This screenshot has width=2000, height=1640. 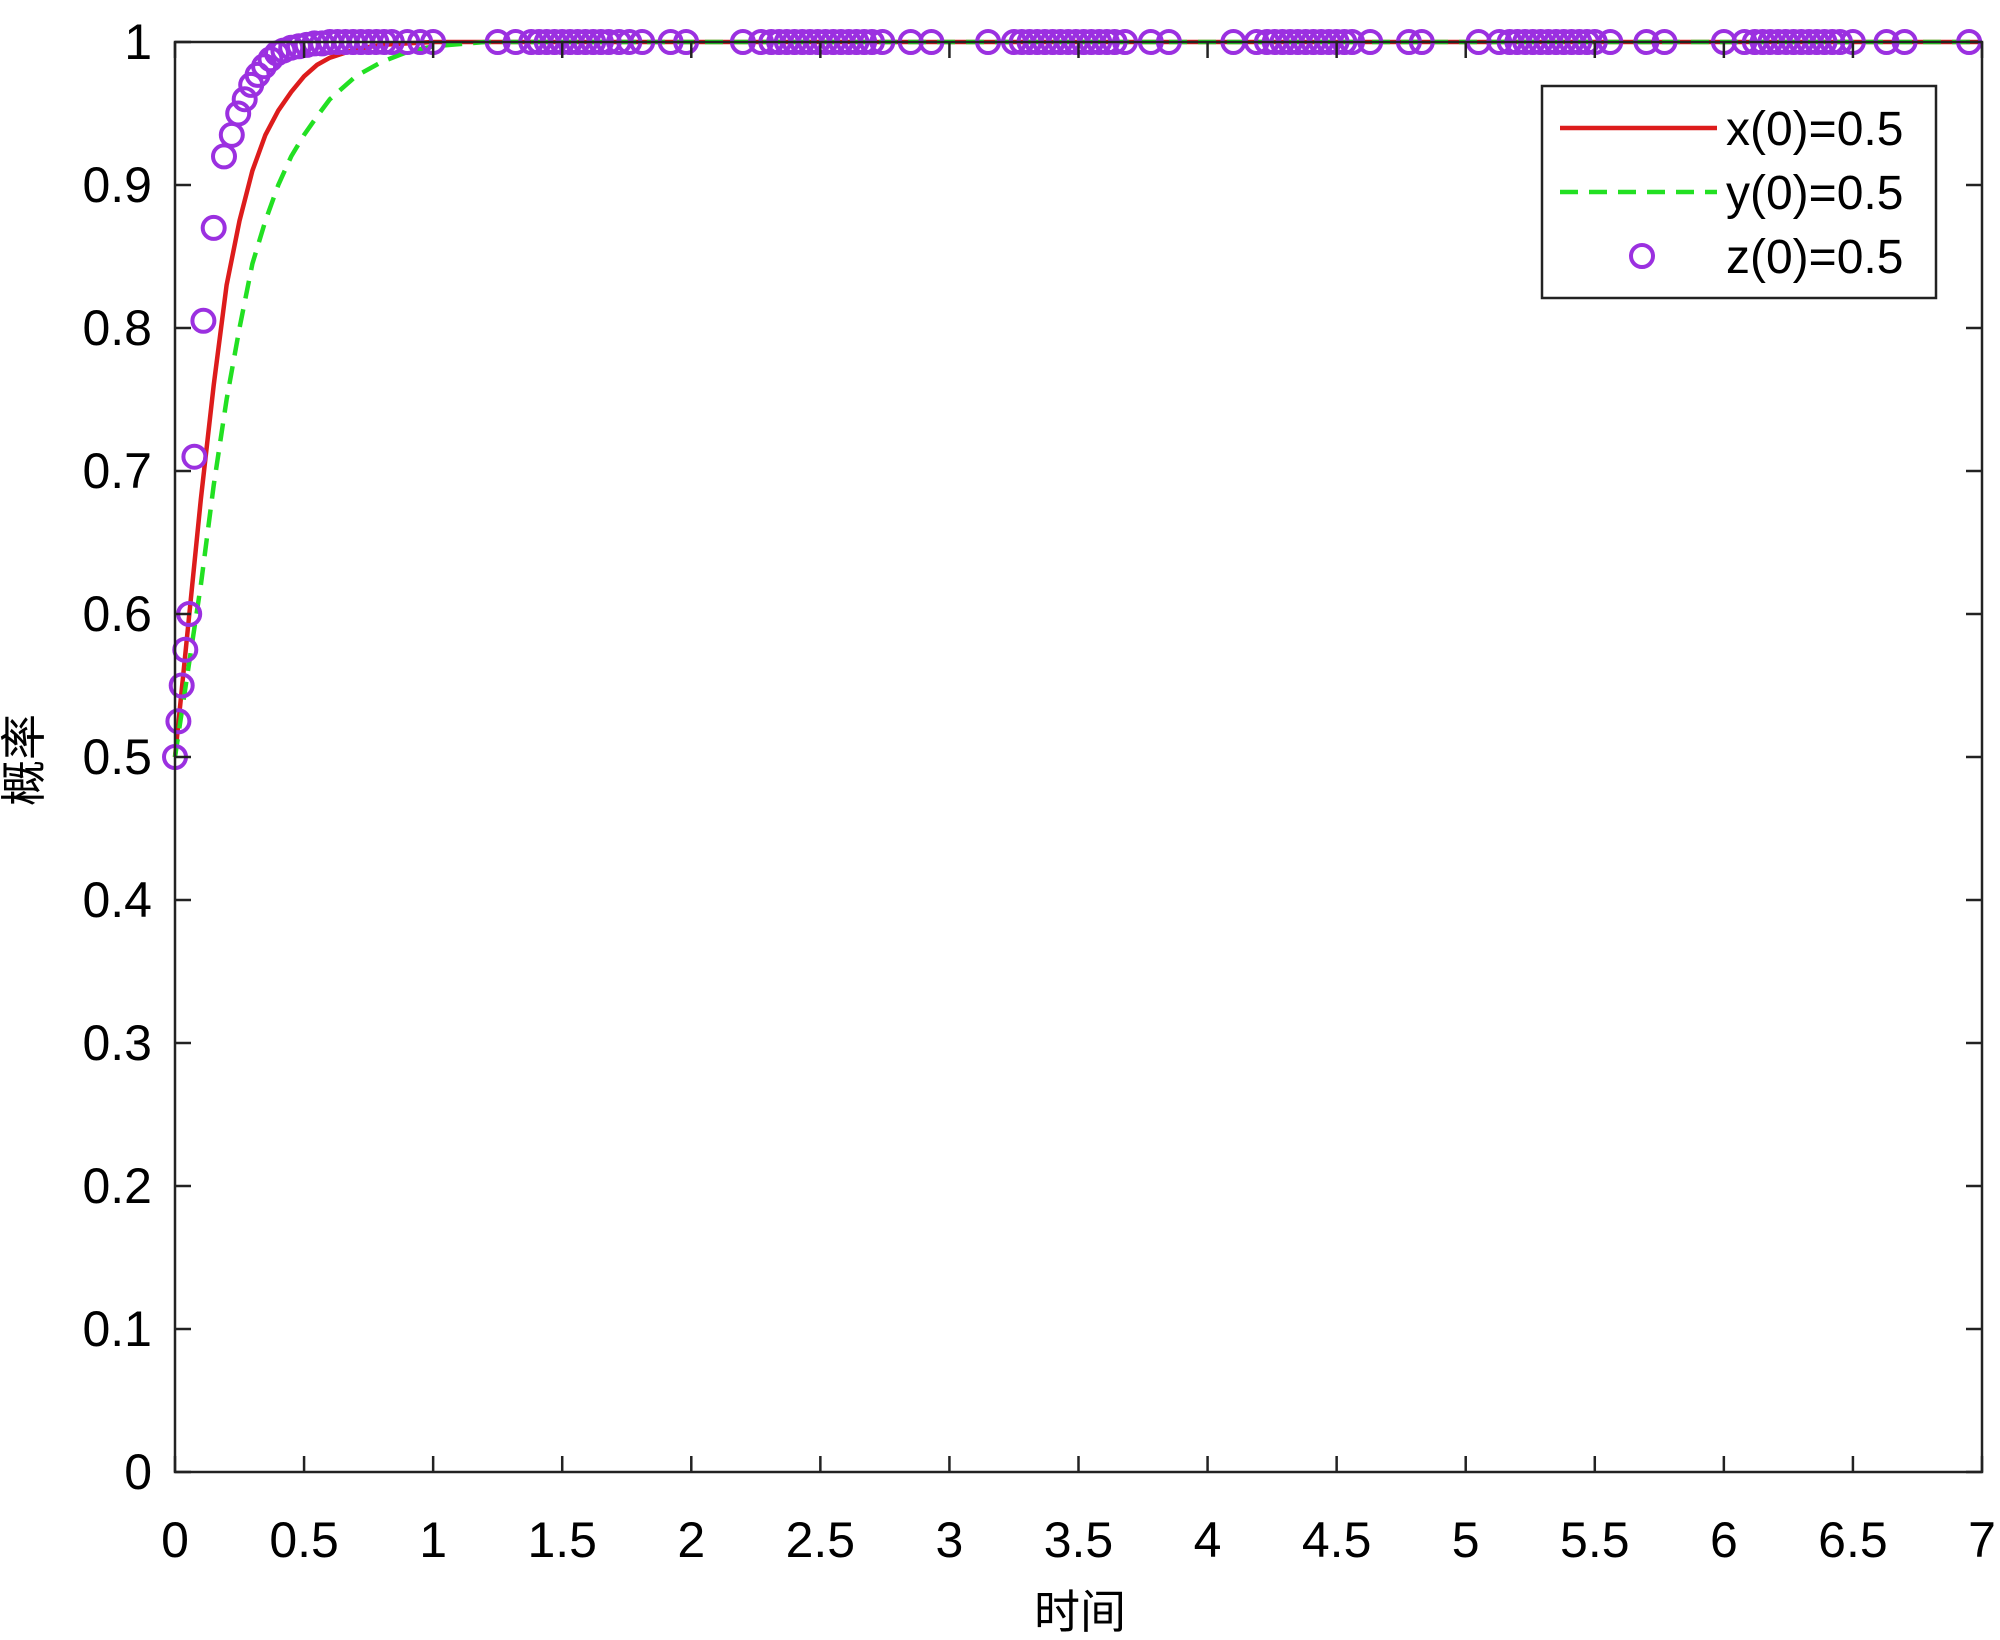 What do you see at coordinates (175, 1540) in the screenshot?
I see `x-tick-label: 0` at bounding box center [175, 1540].